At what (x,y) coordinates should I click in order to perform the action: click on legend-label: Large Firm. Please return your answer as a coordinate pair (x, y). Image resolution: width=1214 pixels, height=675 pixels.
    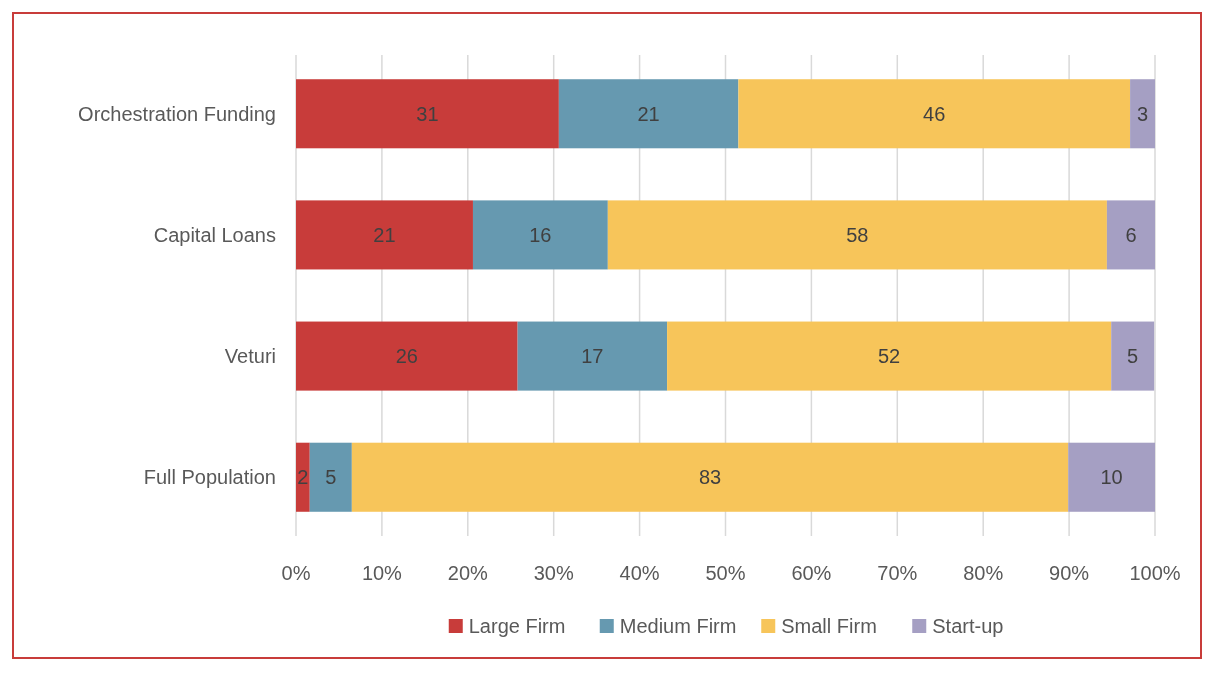
    Looking at the image, I should click on (517, 626).